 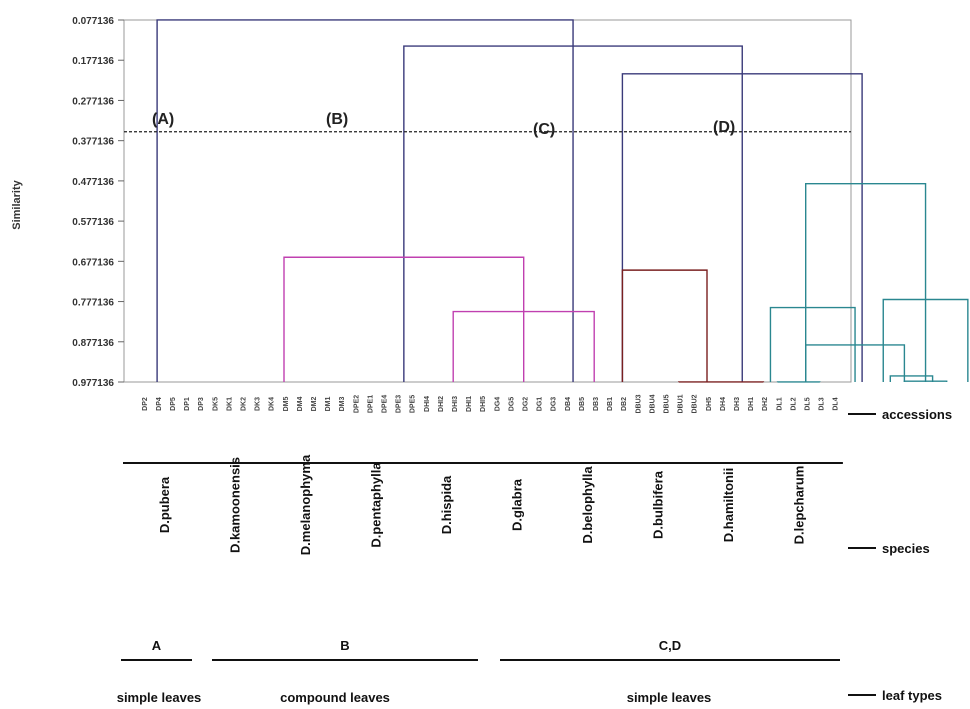 What do you see at coordinates (93, 182) in the screenshot?
I see `y-tick-label: 0.477136` at bounding box center [93, 182].